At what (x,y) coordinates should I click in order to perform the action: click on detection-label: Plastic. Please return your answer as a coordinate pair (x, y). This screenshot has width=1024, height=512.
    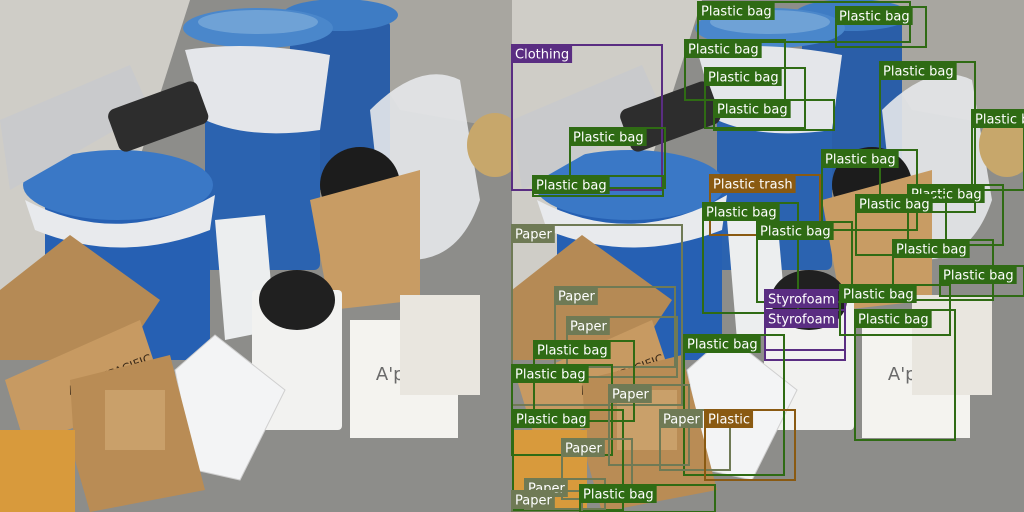
    Looking at the image, I should click on (729, 420).